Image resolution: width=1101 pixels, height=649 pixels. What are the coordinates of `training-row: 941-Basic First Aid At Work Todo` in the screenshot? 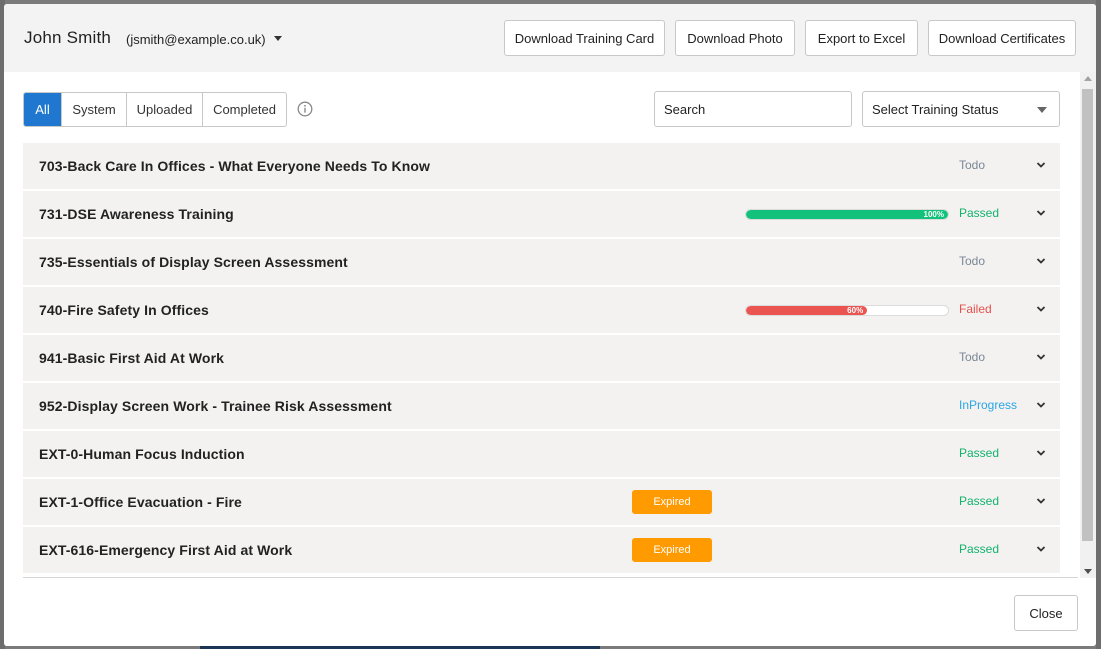 It's located at (541, 358).